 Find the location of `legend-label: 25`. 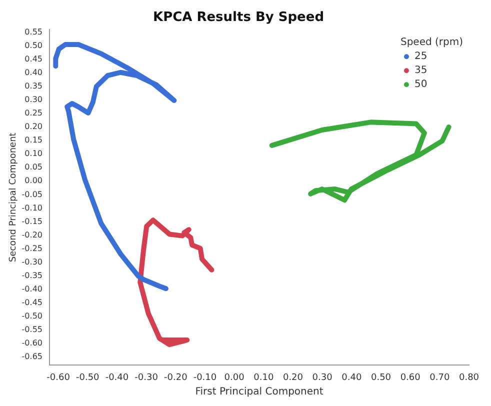

legend-label: 25 is located at coordinates (421, 56).